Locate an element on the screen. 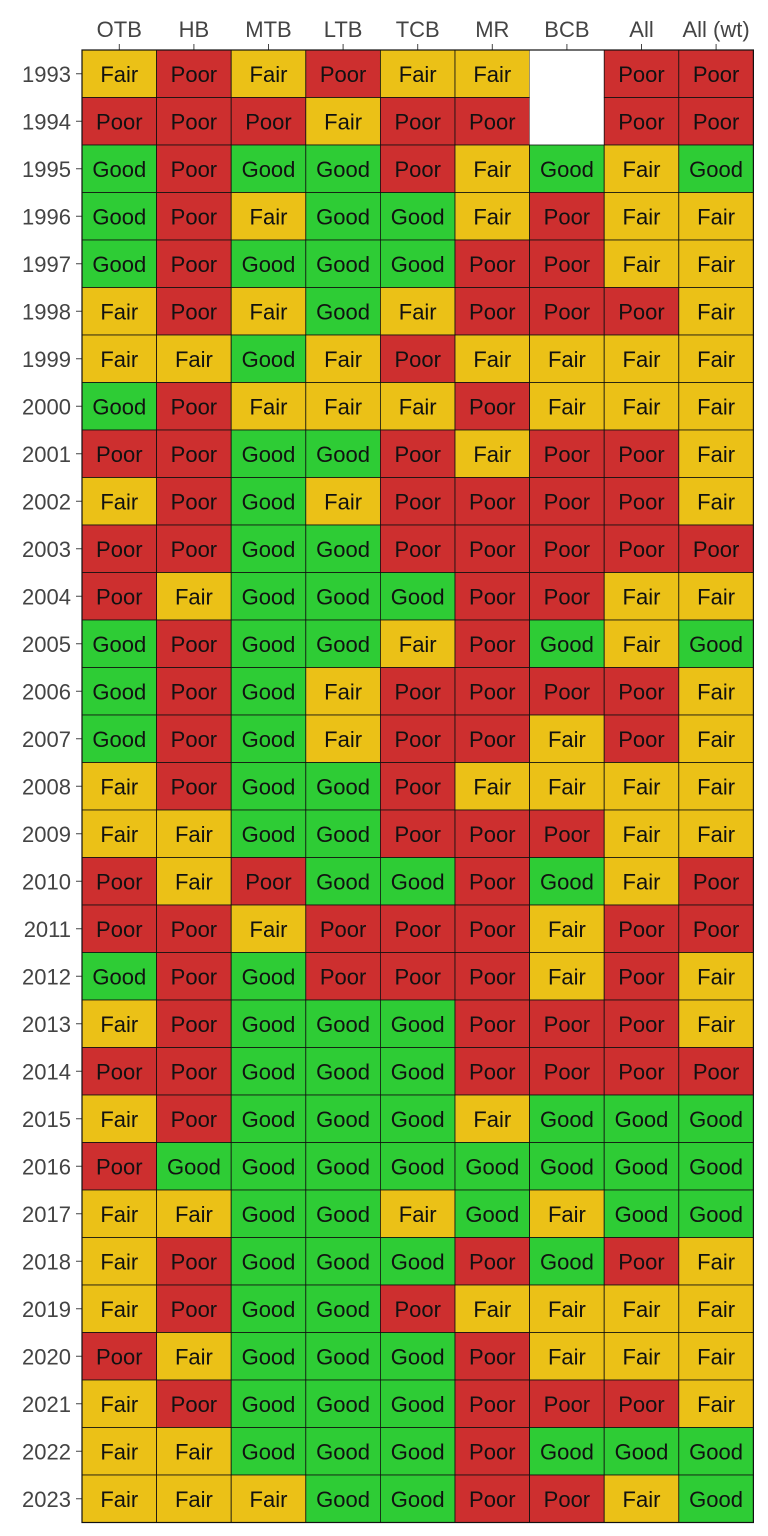 The width and height of the screenshot is (768, 1536). row-label: 2011 is located at coordinates (47, 929).